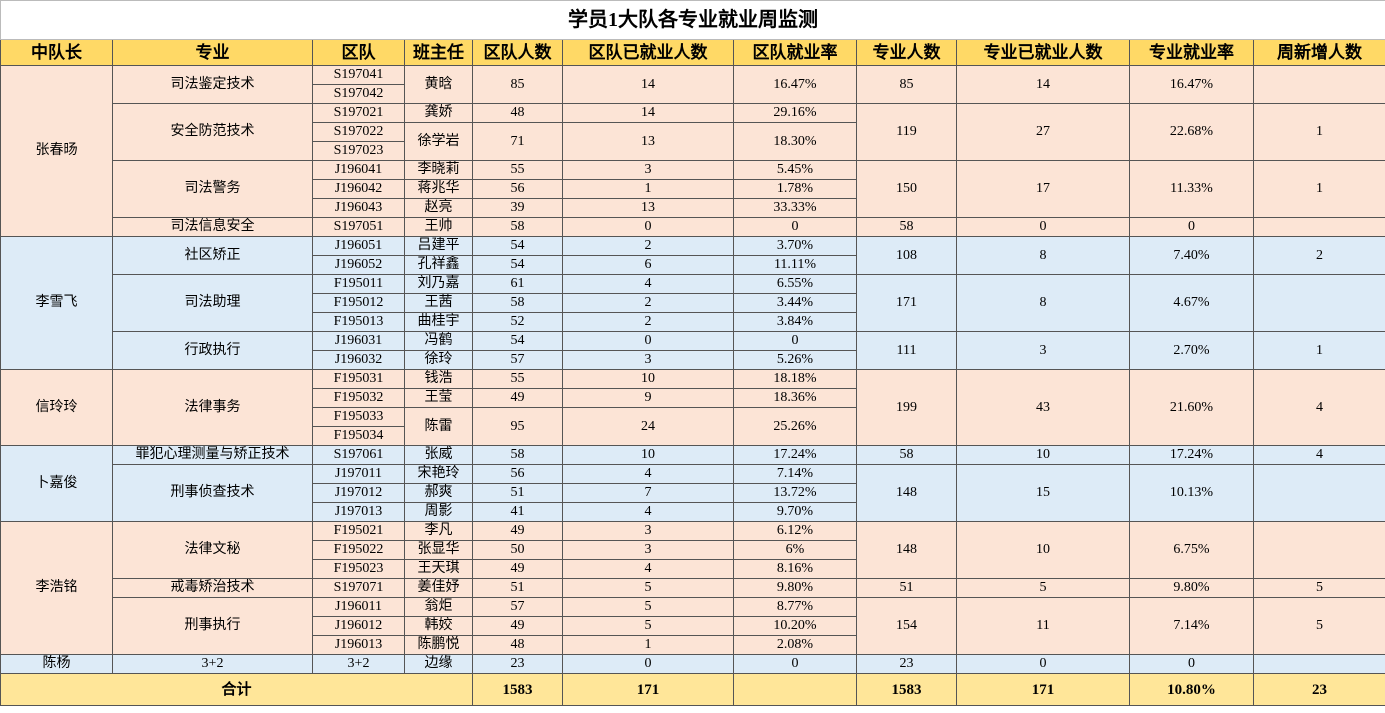 Image resolution: width=1385 pixels, height=713 pixels. I want to click on major-employed: 5, so click(1043, 588).